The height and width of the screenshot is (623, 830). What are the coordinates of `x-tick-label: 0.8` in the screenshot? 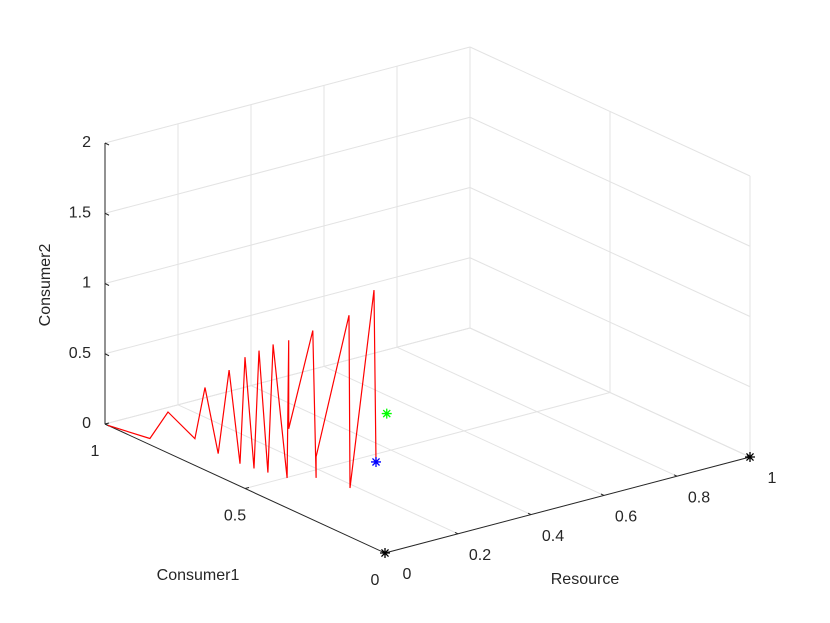 It's located at (699, 497).